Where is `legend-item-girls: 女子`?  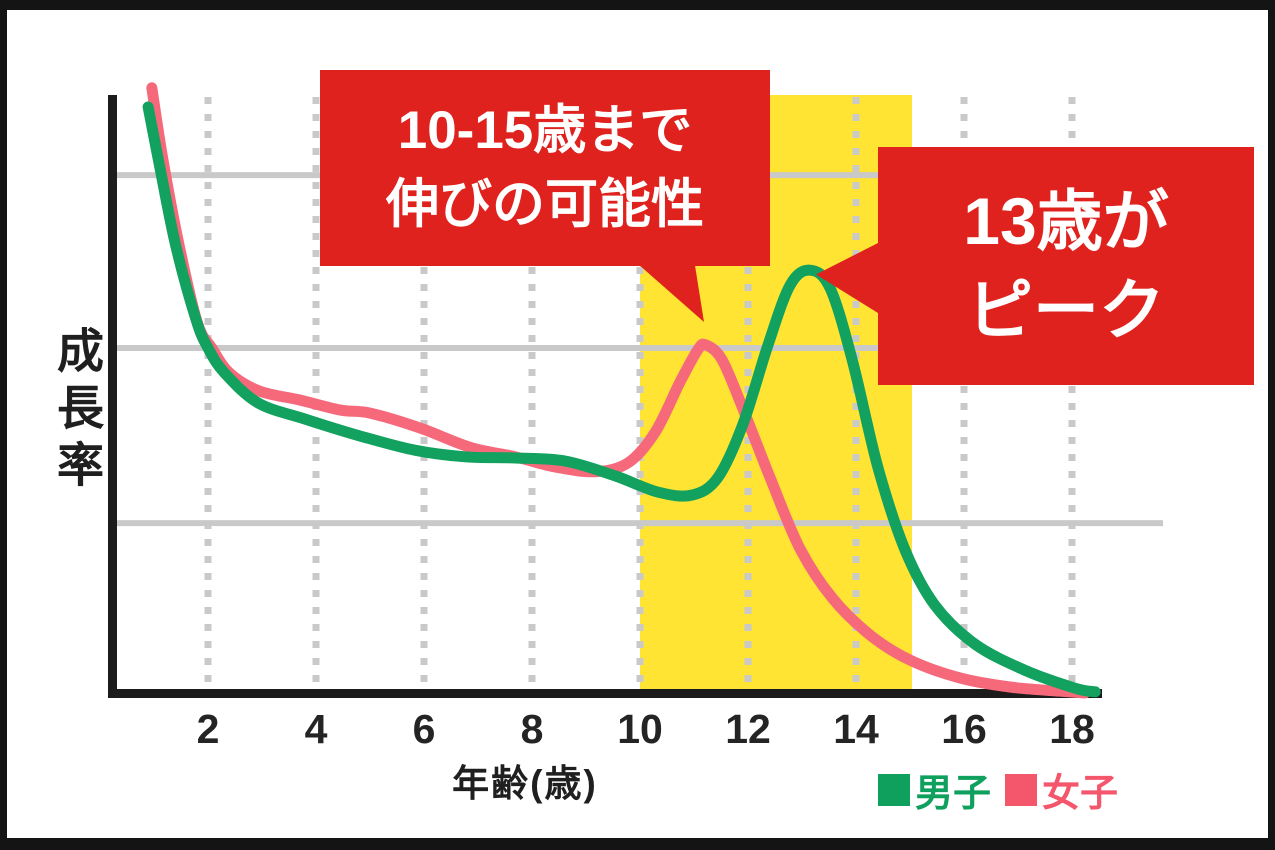 legend-item-girls: 女子 is located at coordinates (1061, 789).